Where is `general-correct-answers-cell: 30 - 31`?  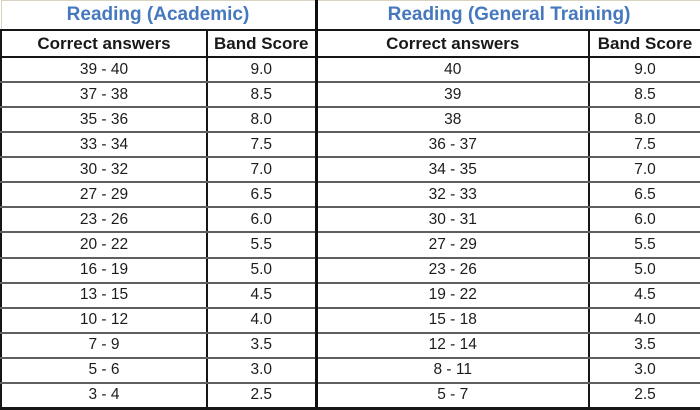
general-correct-answers-cell: 30 - 31 is located at coordinates (452, 220).